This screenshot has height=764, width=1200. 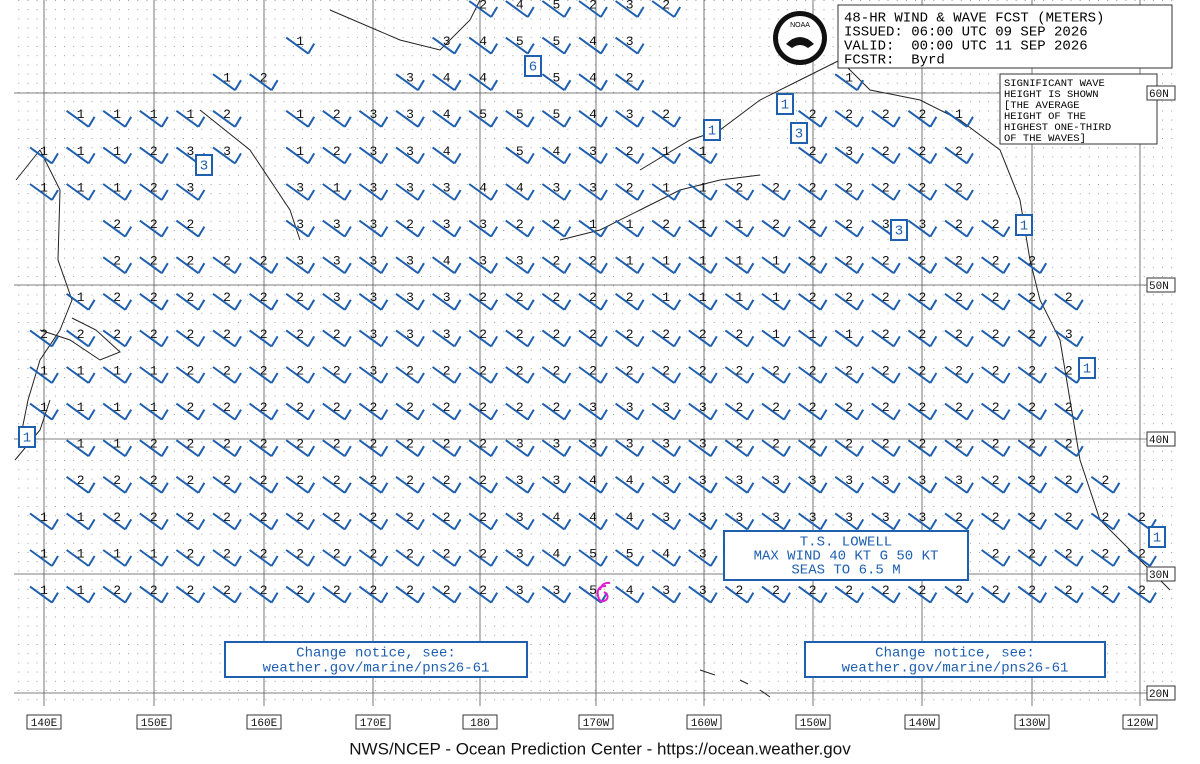 I want to click on lon-label: 140W, so click(x=922, y=724).